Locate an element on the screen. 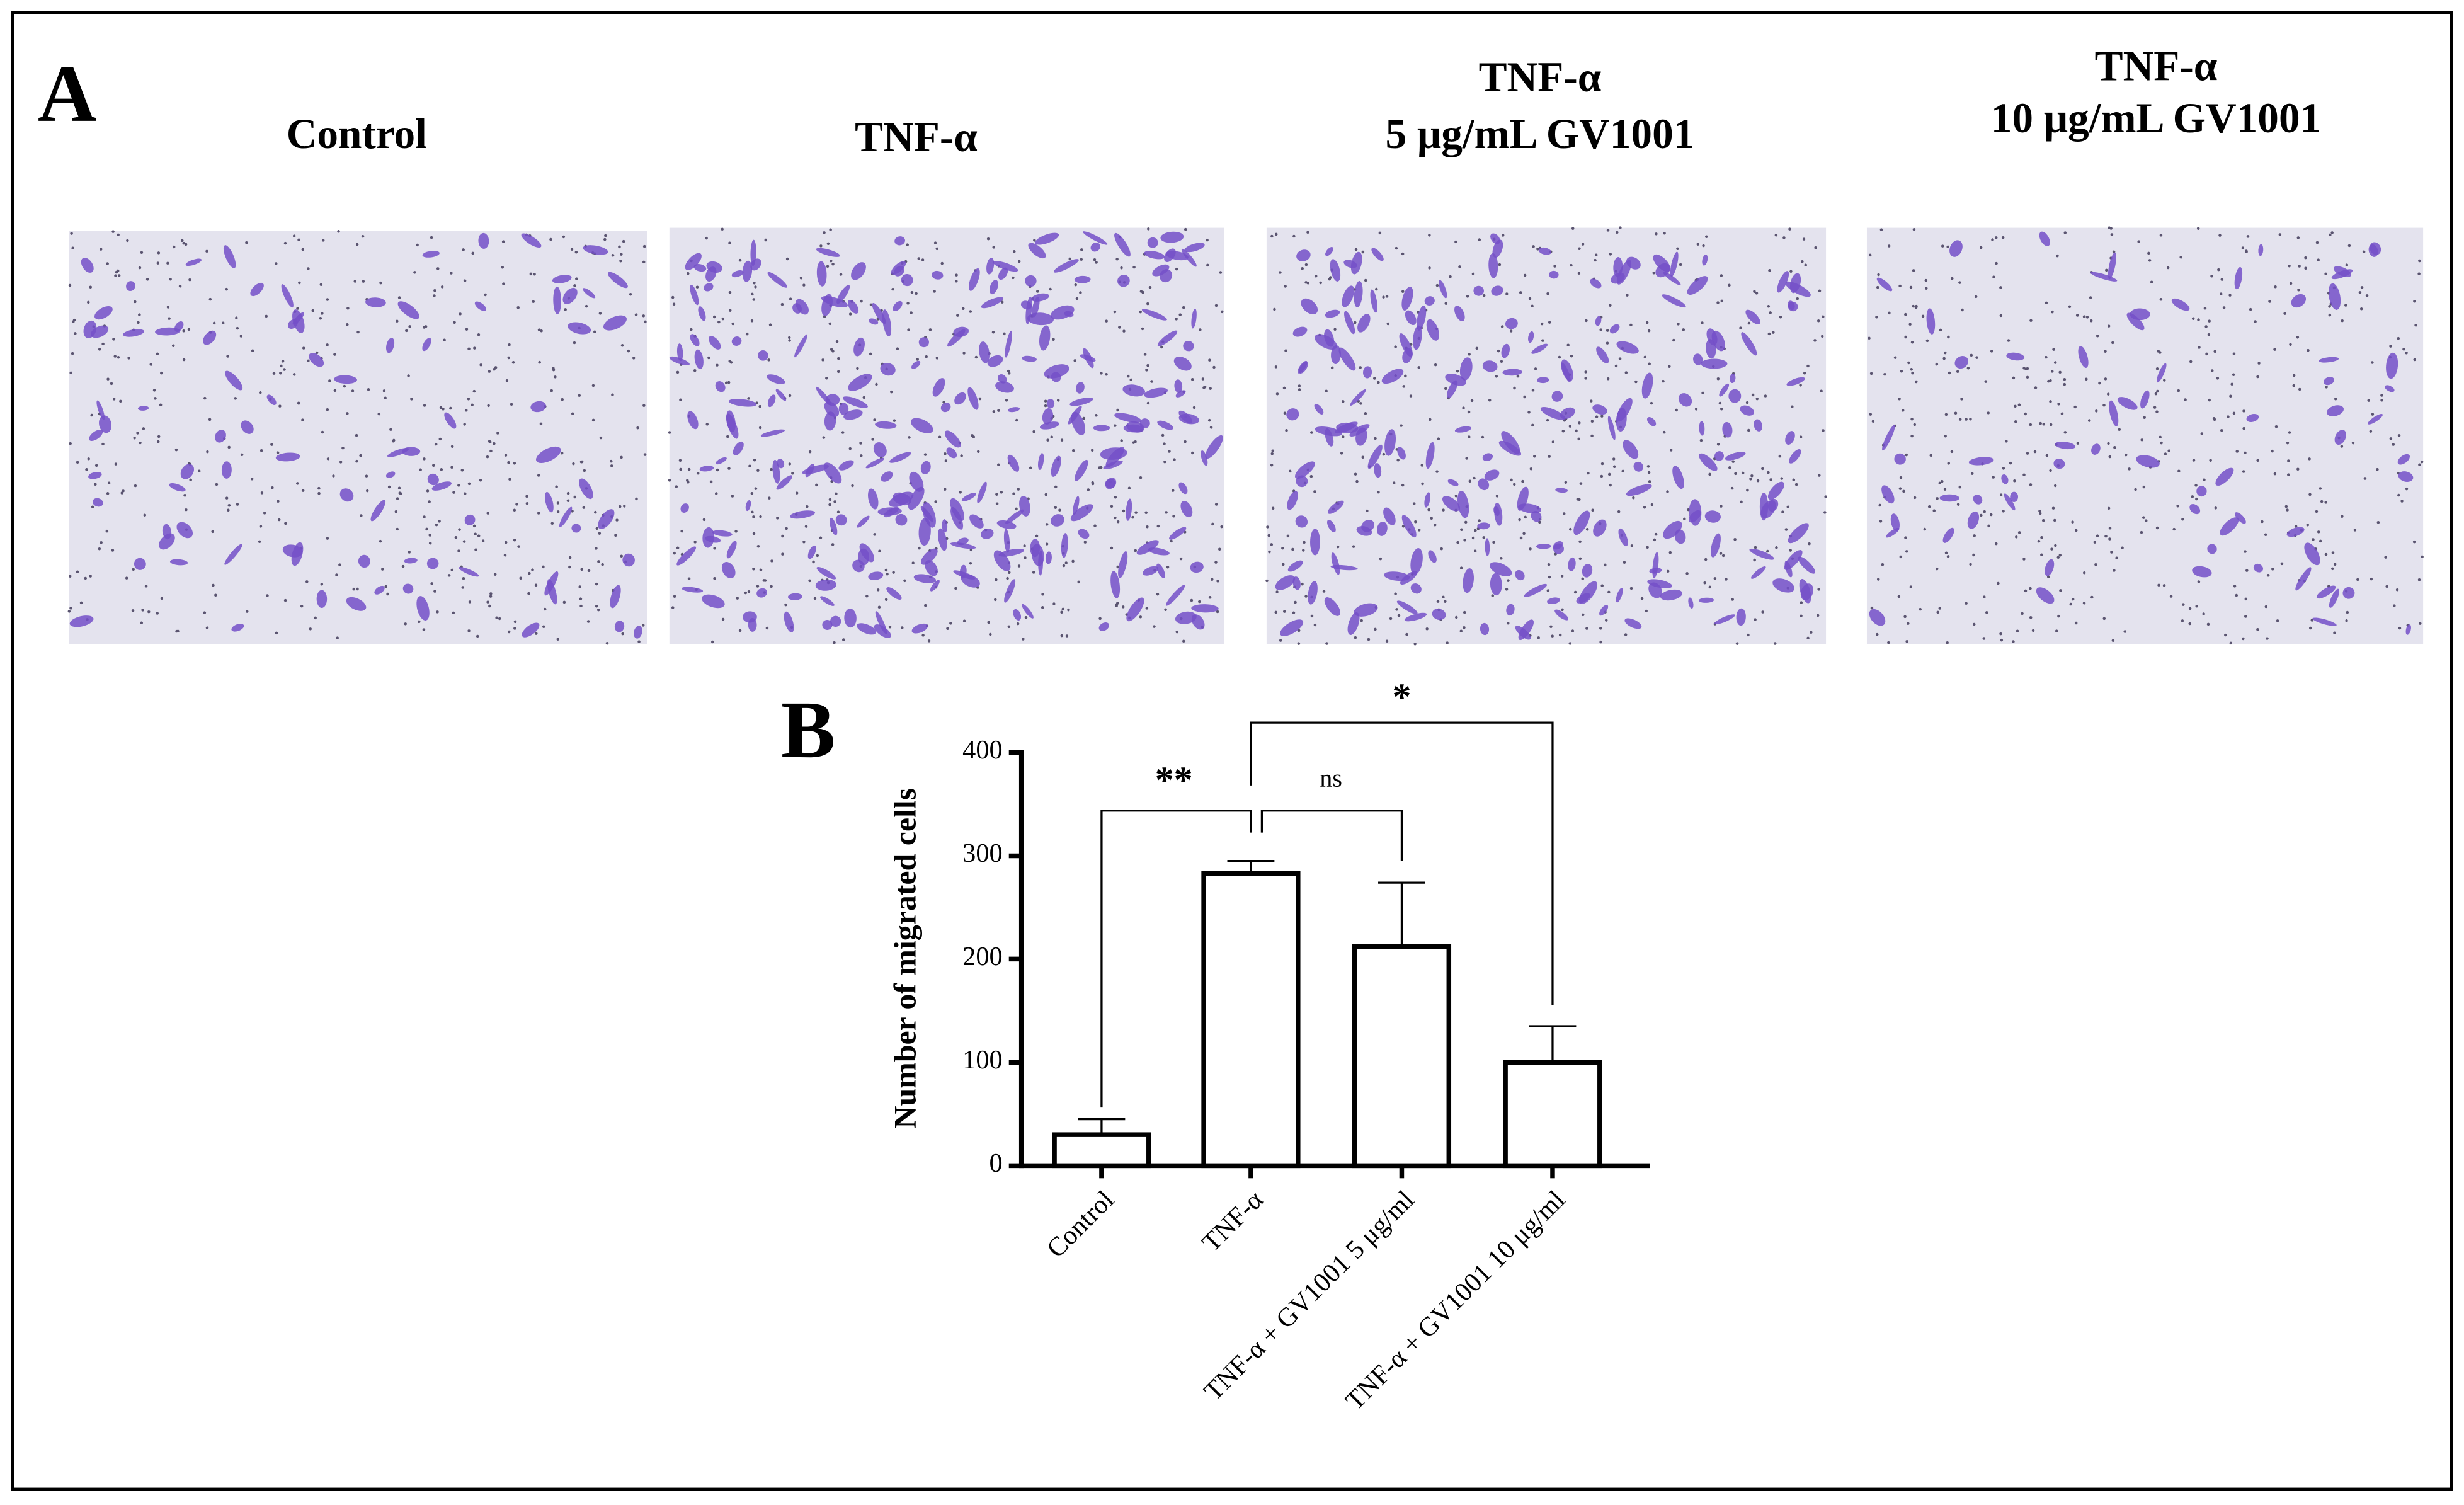  panel-label: B is located at coordinates (808, 730).